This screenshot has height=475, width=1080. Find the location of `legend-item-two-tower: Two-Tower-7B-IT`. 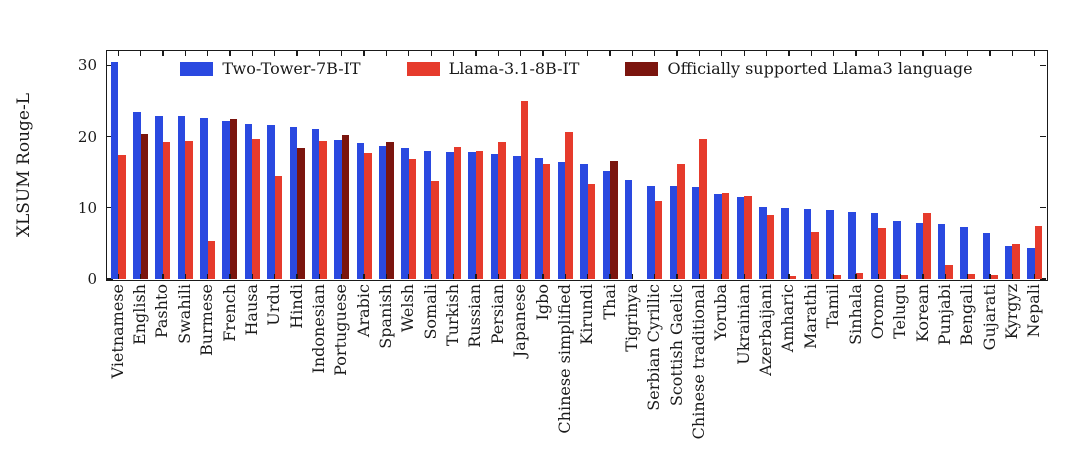

legend-item-two-tower: Two-Tower-7B-IT is located at coordinates (270, 68).